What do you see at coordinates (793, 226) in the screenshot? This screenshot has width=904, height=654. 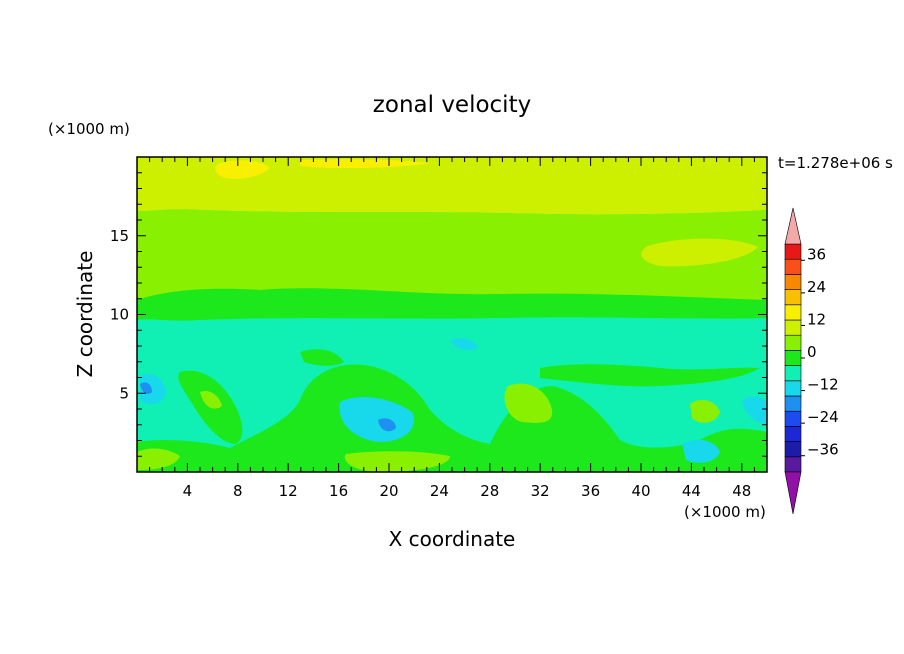 I see `colorbar-over-arrow` at bounding box center [793, 226].